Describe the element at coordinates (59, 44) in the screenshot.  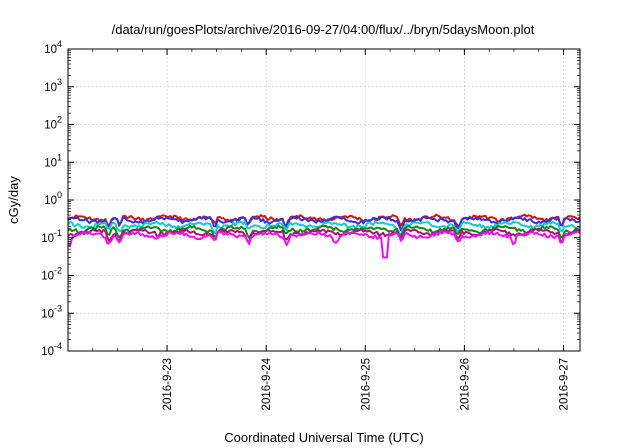
I see `y-tick-exponent: 4` at that location.